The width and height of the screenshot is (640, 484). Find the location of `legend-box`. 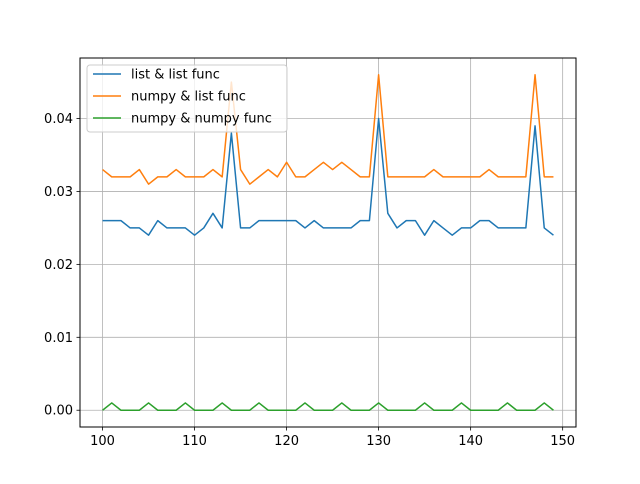

legend-box is located at coordinates (187, 98).